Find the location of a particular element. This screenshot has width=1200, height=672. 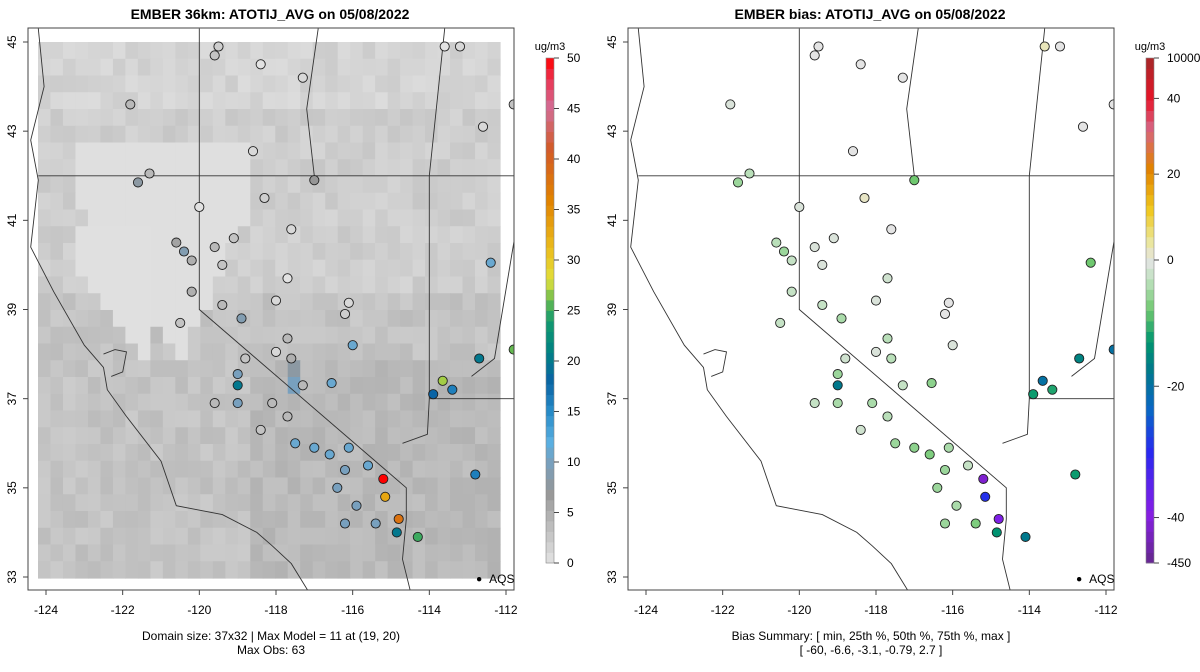

ut-id-border is located at coordinates (437, 102).